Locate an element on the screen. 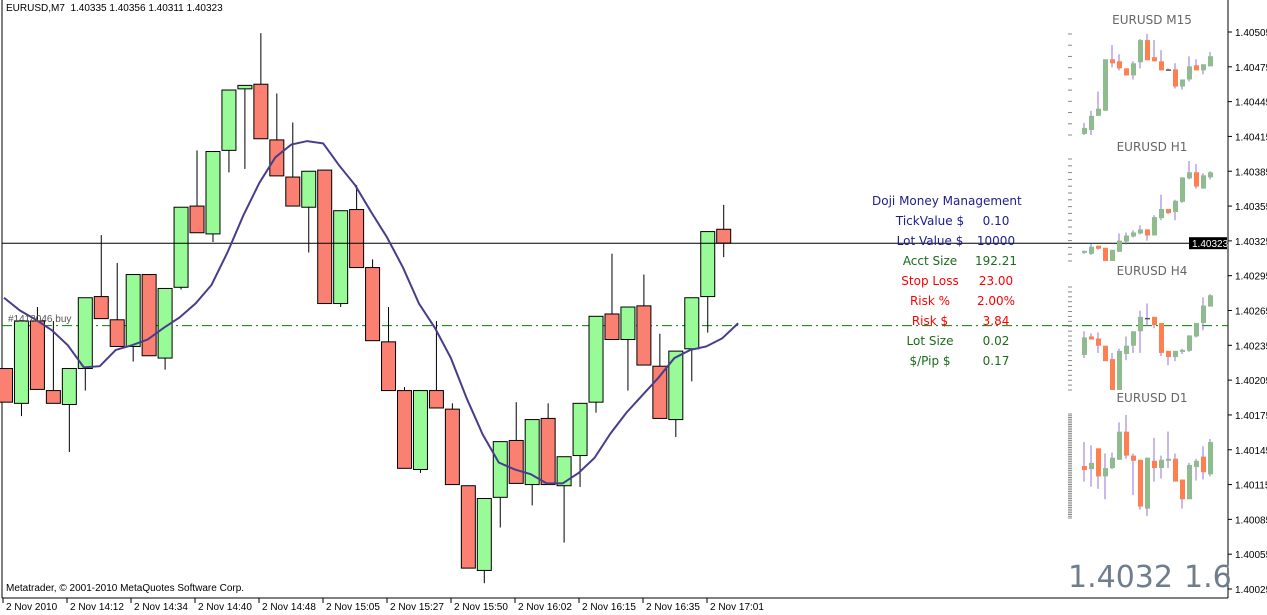 This screenshot has height=615, width=1267. mm-value: 3.84 is located at coordinates (996, 321).